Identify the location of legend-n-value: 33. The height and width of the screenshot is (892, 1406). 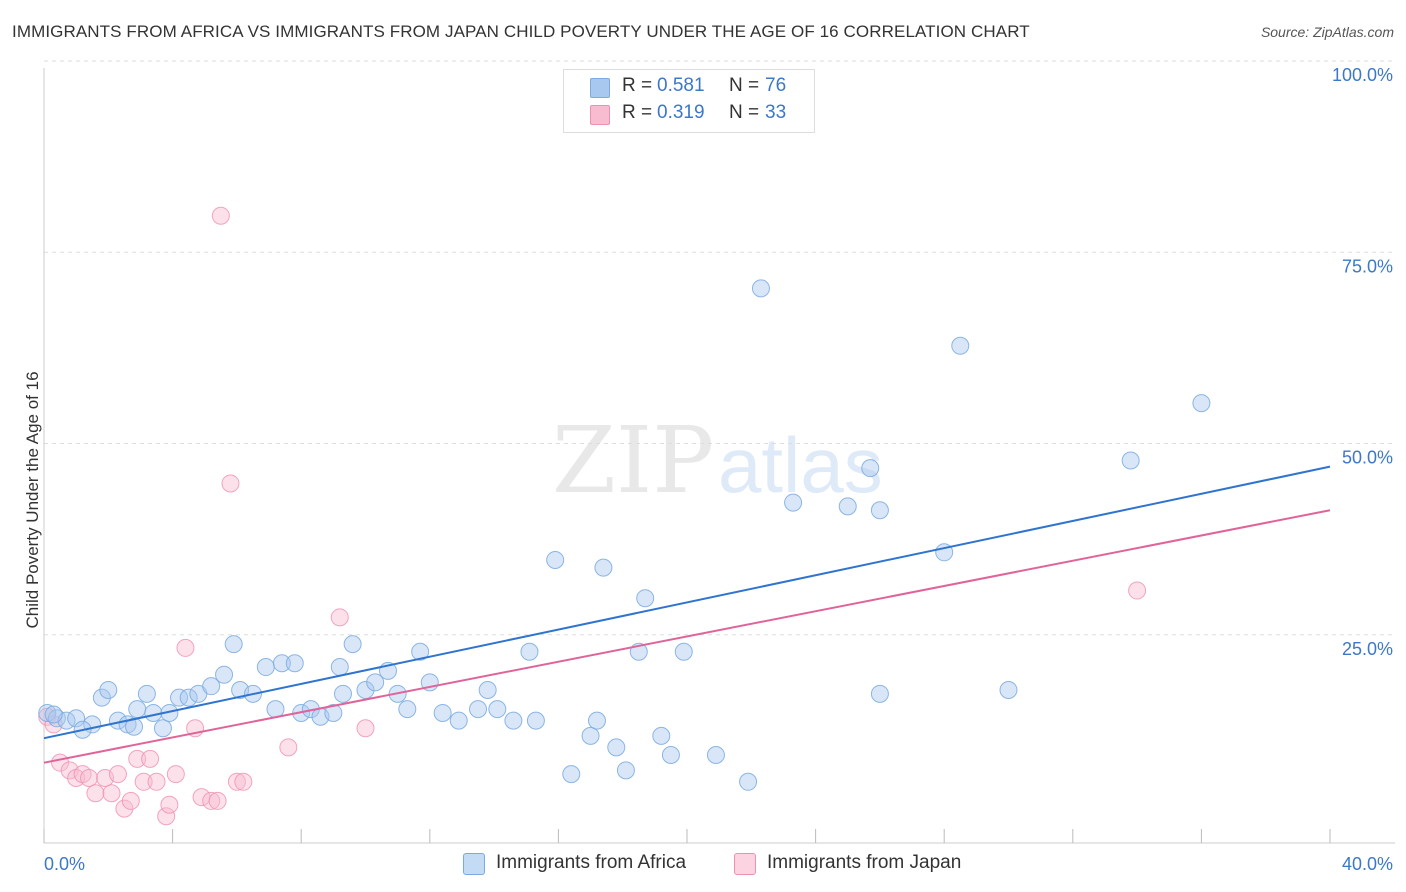
(776, 112).